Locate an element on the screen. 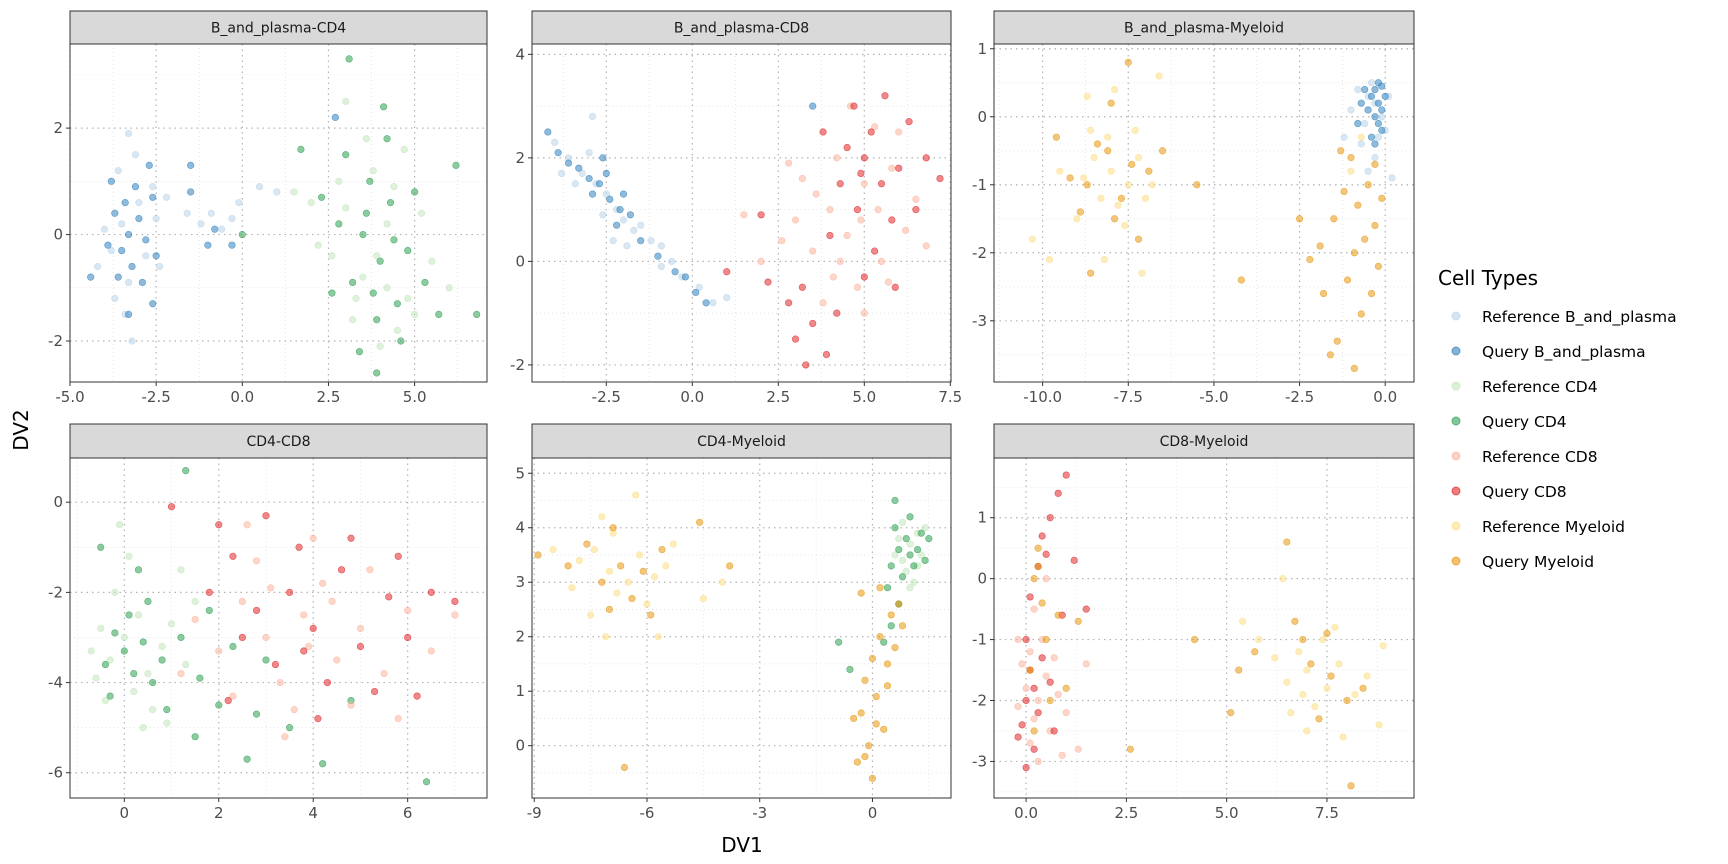 Image resolution: width=1728 pixels, height=864 pixels. y-tick-label: 0 is located at coordinates (58, 235).